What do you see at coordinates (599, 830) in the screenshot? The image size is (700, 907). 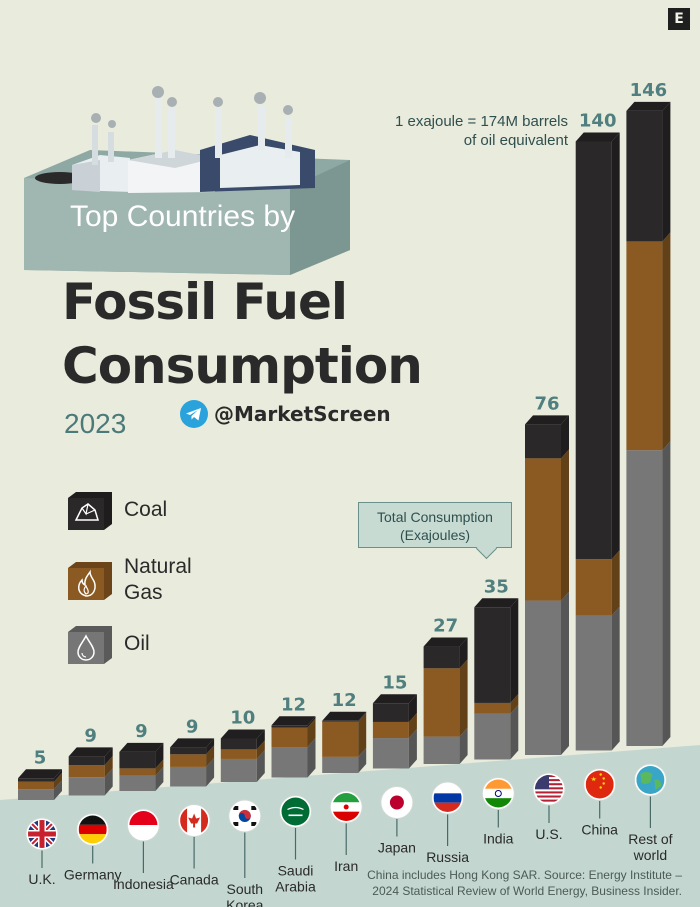 I see `country-label: China` at bounding box center [599, 830].